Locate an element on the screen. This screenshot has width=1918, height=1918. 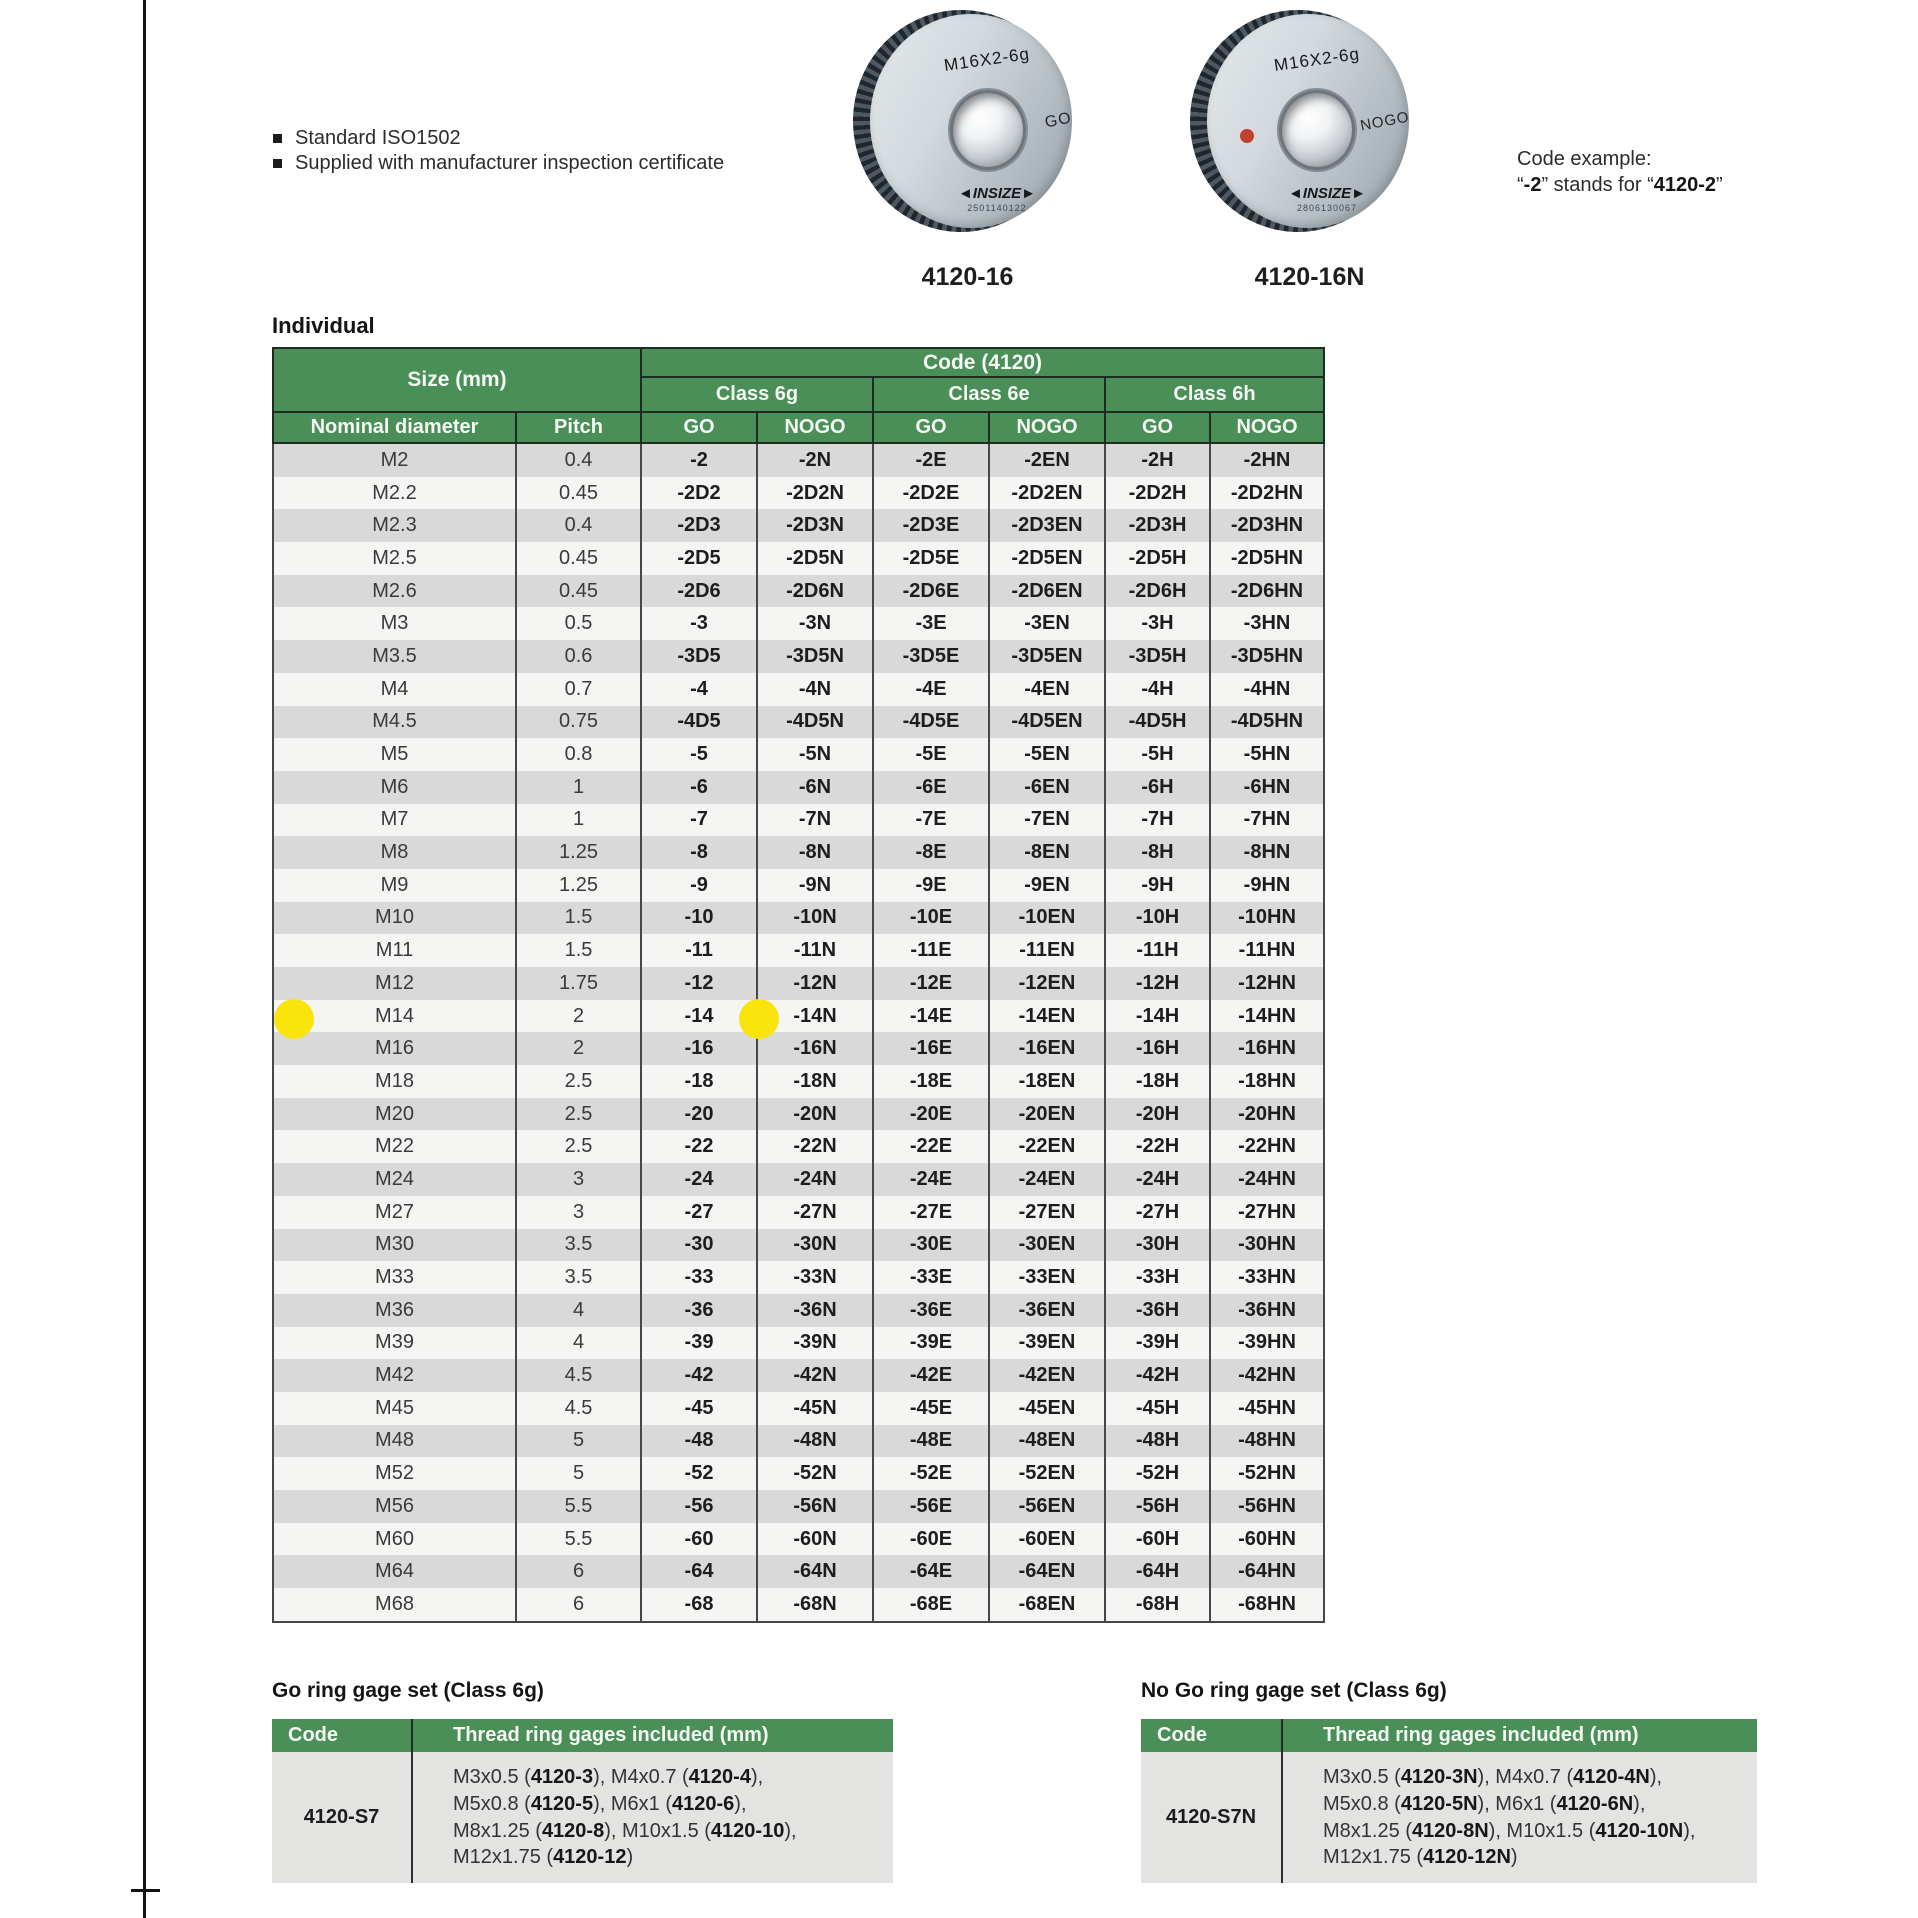
code-cell: -56E is located at coordinates (931, 1506).